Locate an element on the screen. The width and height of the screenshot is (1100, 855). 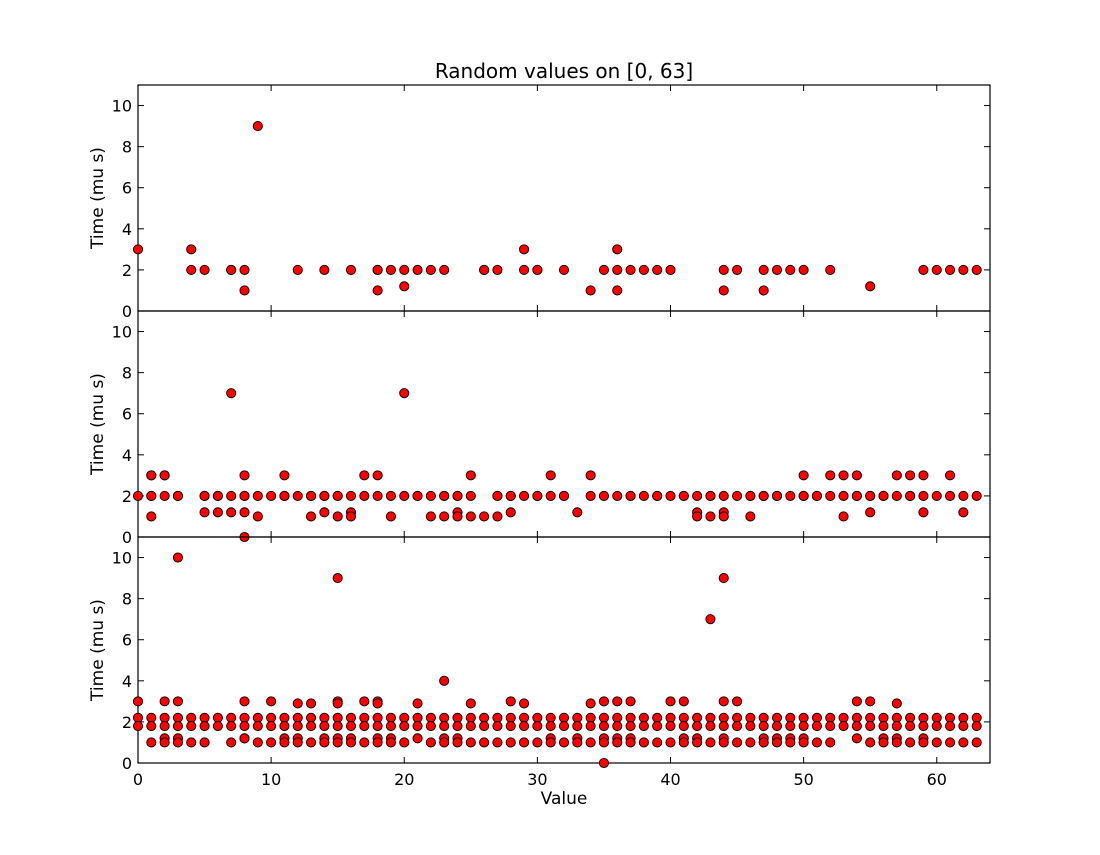
y-axis-label: Time (mu s) is located at coordinates (98, 198).